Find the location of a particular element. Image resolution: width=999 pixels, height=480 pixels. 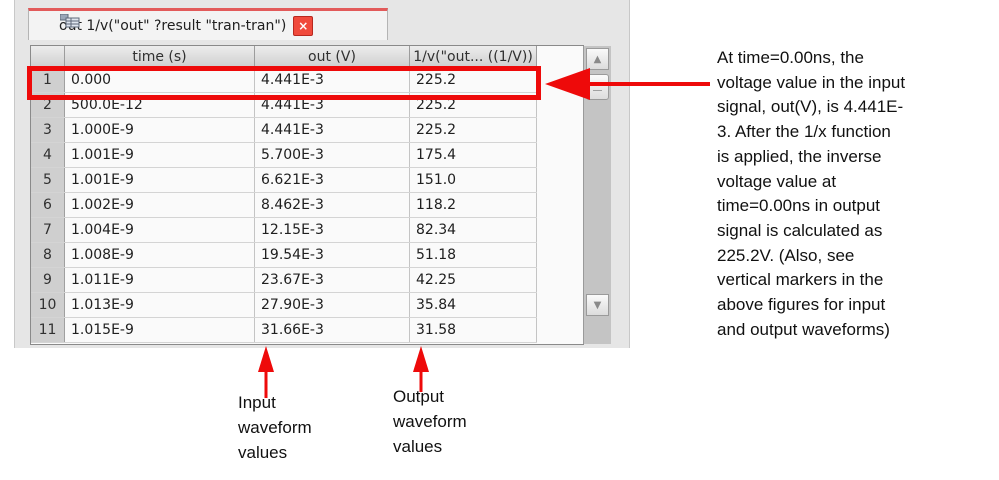

row-number: 6 is located at coordinates (48, 205).